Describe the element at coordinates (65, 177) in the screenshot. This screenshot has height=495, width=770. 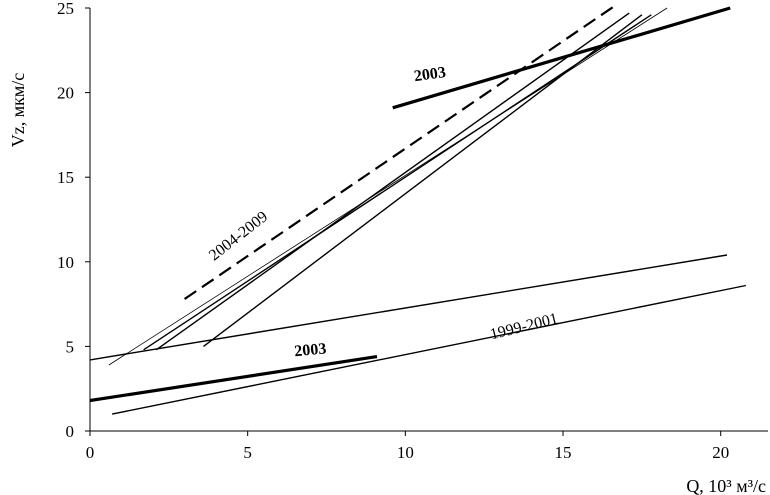
I see `y-tick-label: 15` at that location.